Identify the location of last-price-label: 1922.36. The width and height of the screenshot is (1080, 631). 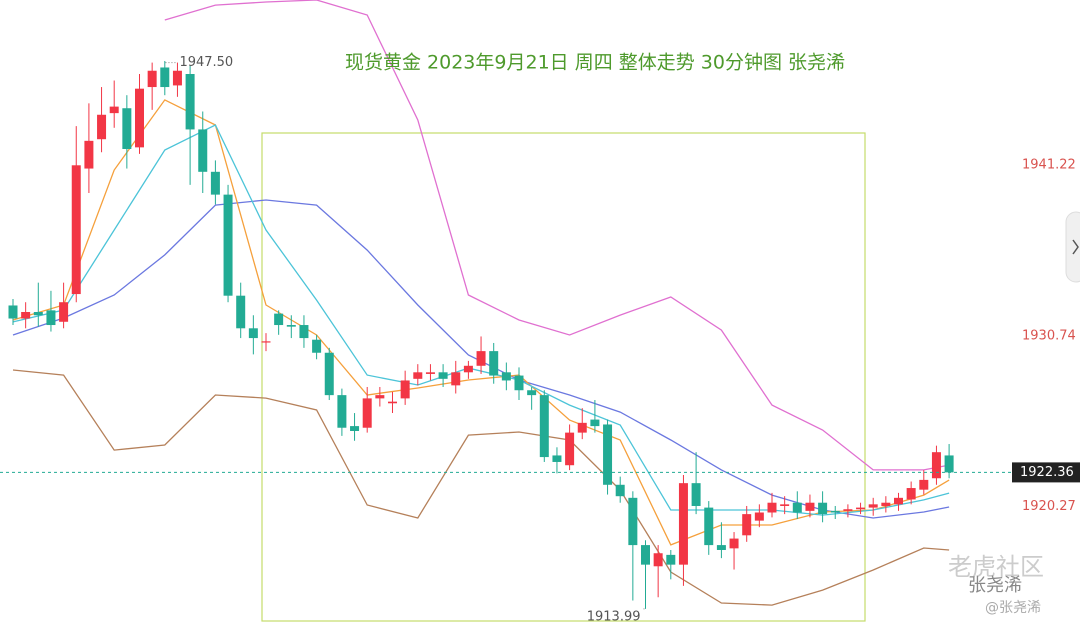
(1047, 472).